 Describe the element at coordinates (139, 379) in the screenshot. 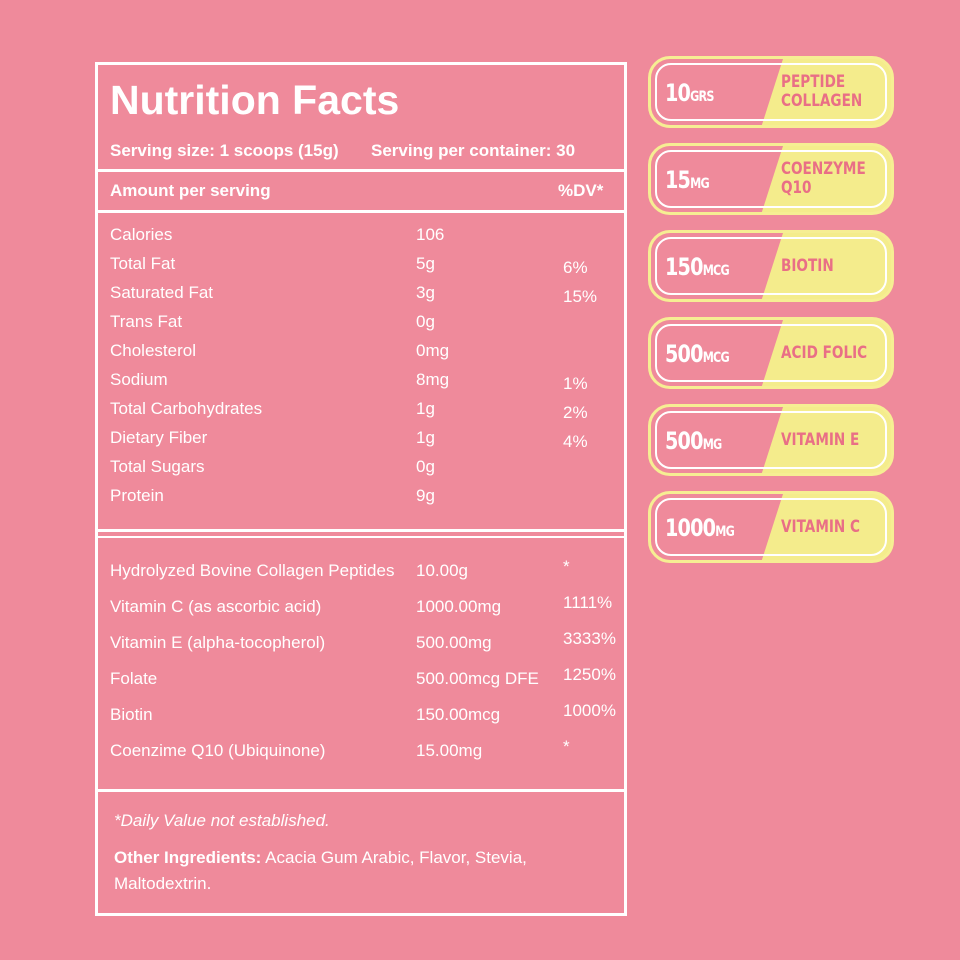

I see `row-name: Sodium` at that location.